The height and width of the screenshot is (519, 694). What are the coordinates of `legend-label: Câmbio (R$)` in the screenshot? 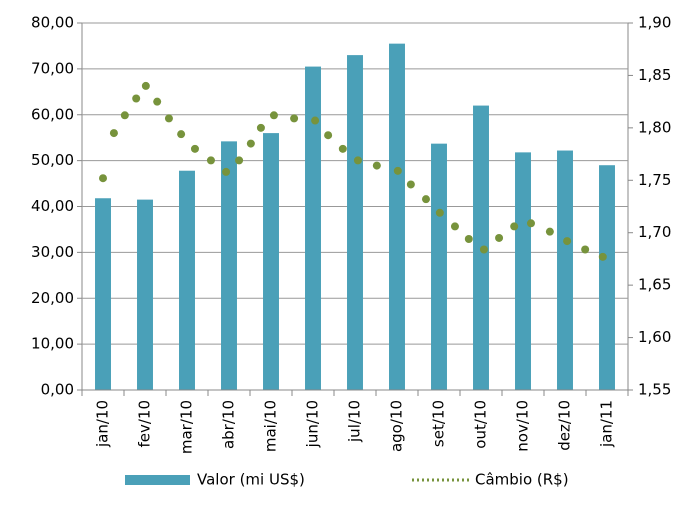 It's located at (522, 480).